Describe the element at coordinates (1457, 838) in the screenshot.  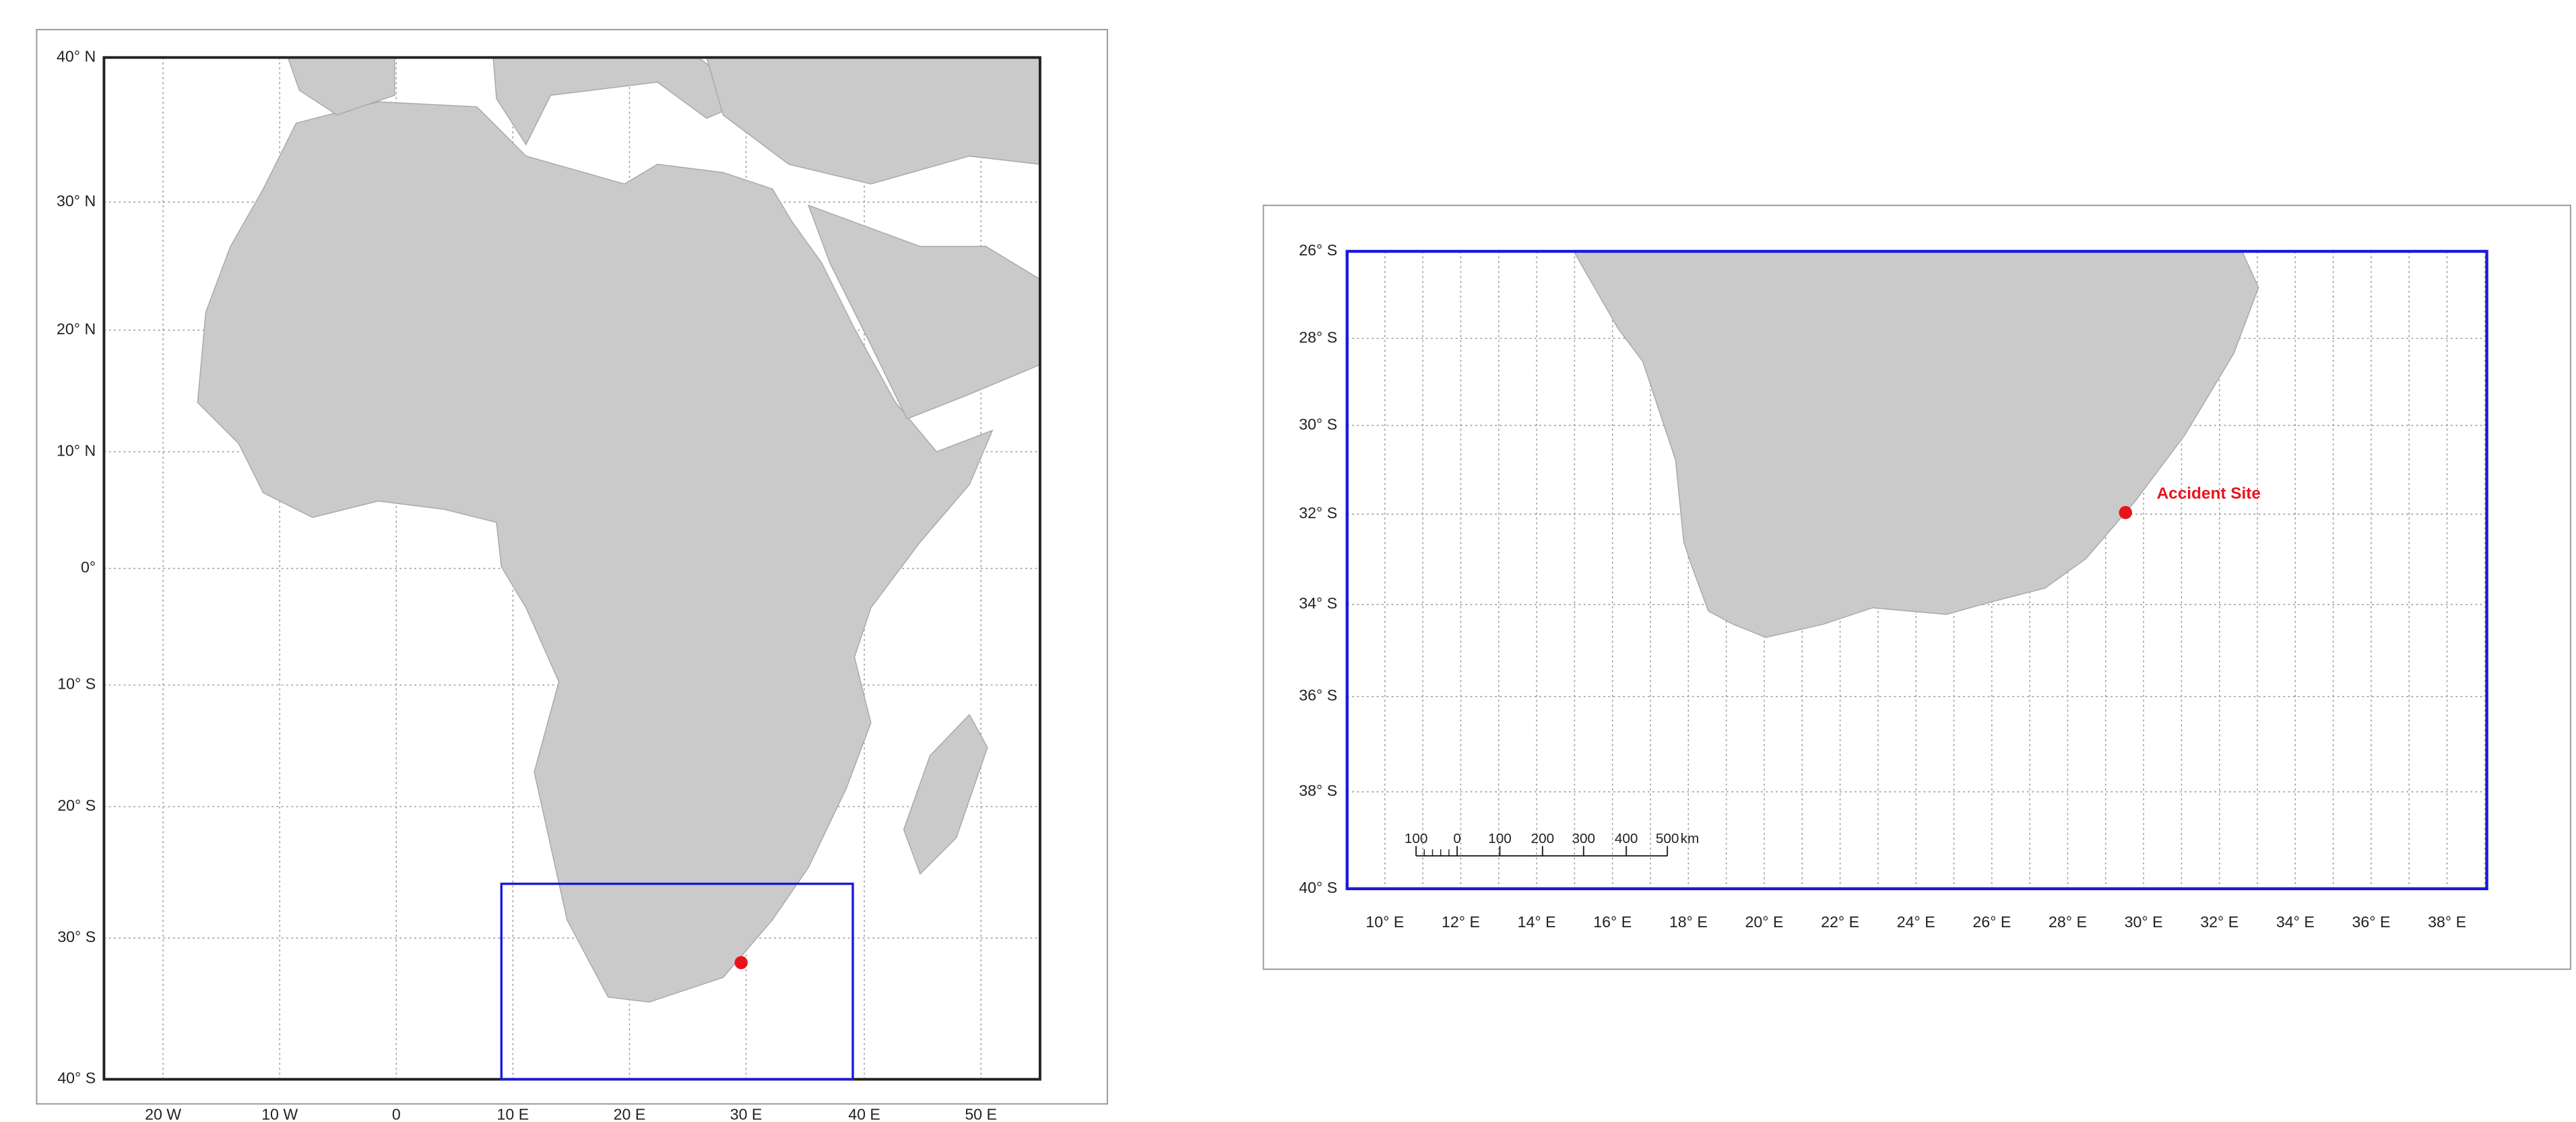
I see `scale-label: 0` at that location.